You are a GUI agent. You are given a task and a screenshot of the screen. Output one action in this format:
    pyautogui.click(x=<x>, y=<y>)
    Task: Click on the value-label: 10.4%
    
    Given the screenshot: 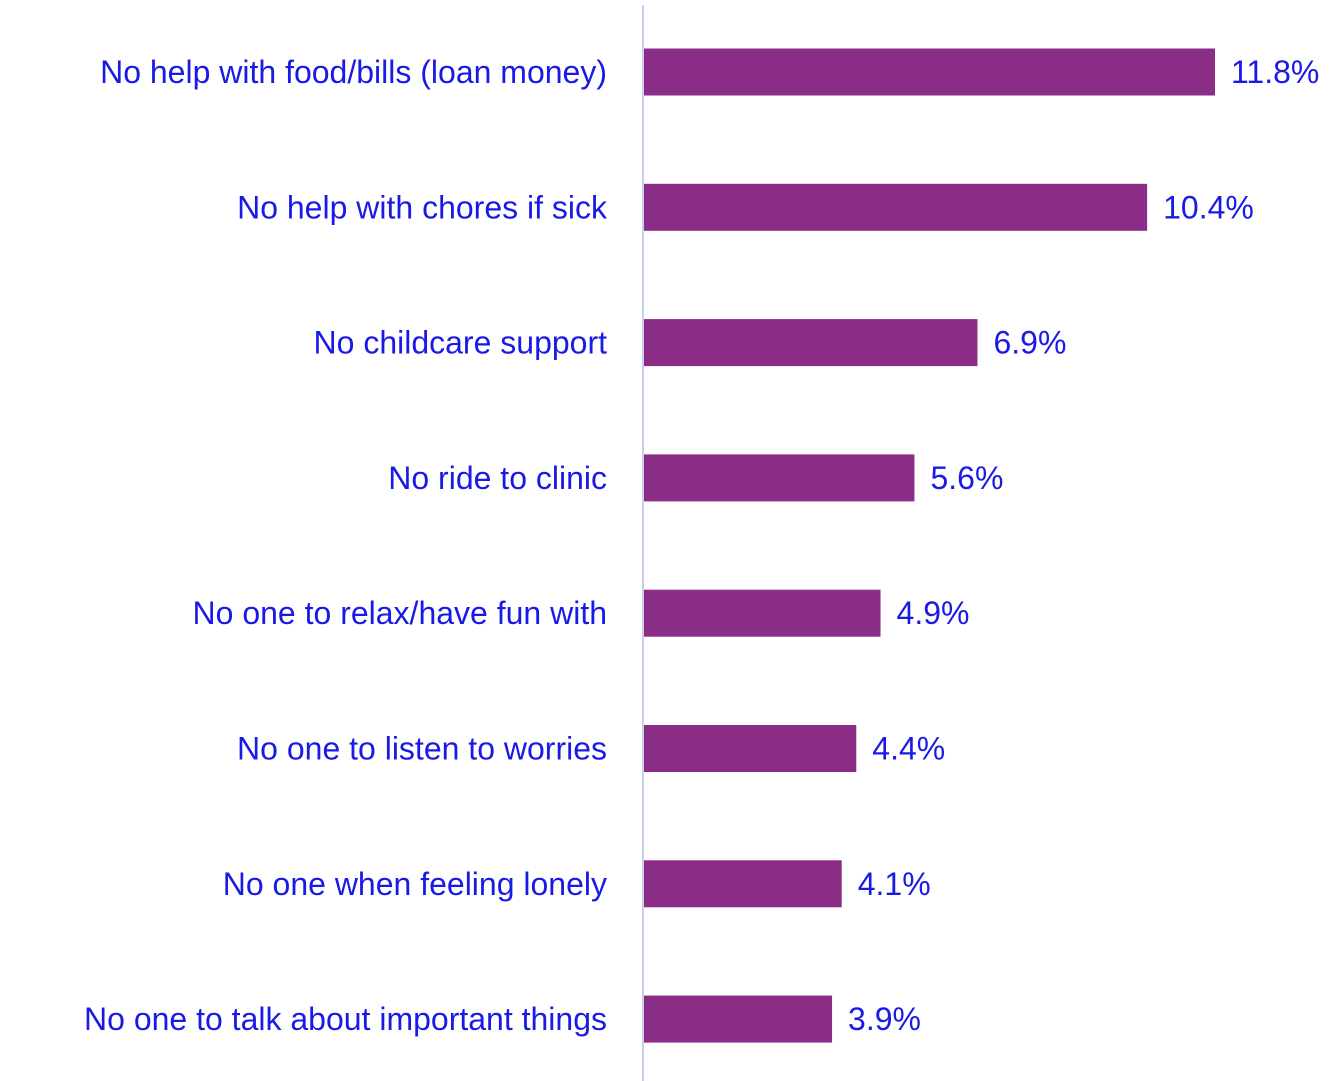 What is the action you would take?
    pyautogui.click(x=1208, y=207)
    